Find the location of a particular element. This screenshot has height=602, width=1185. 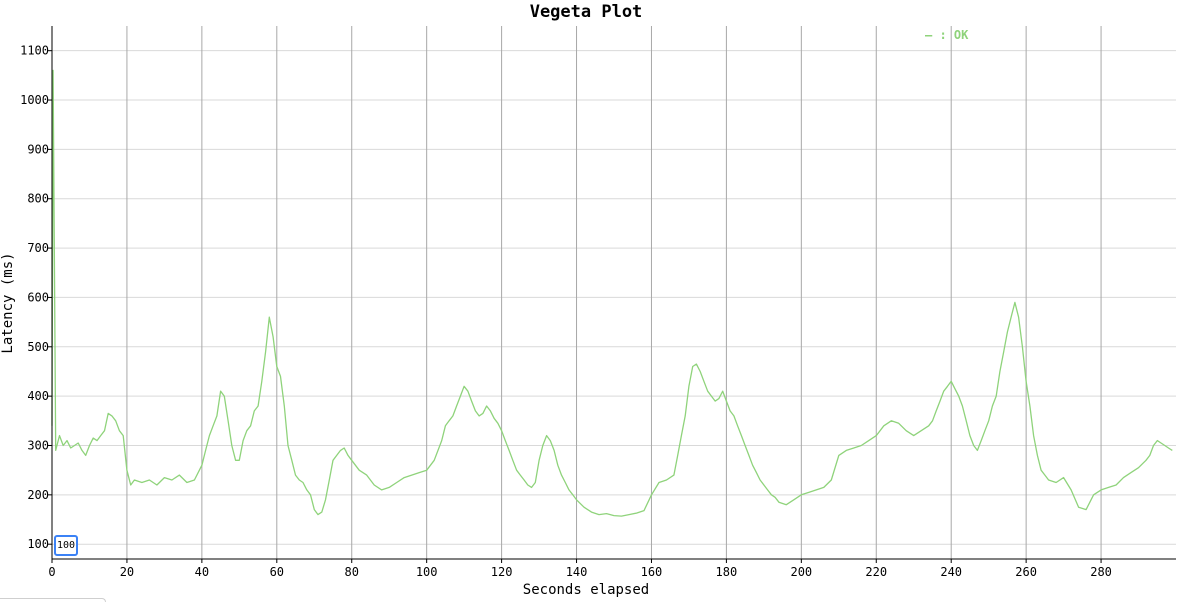

window-corner is located at coordinates (53, 600).